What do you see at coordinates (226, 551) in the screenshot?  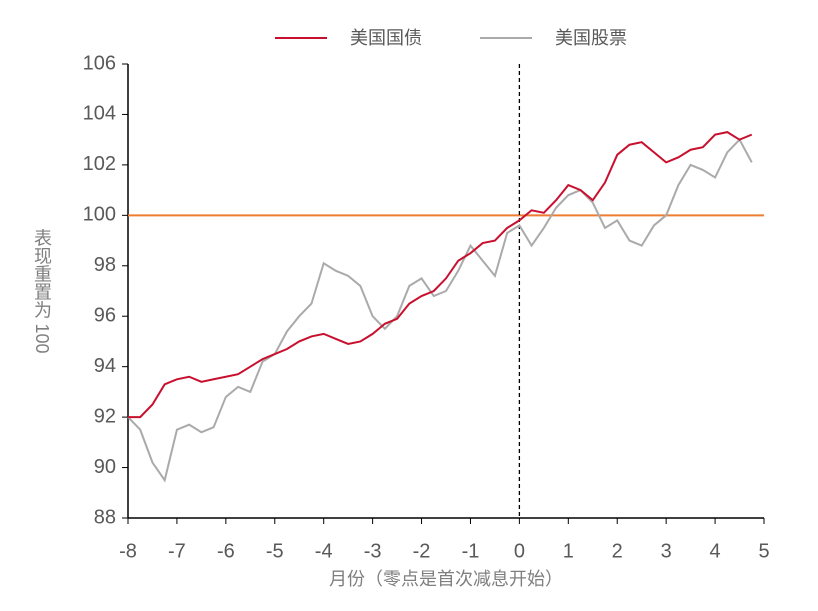 I see `x-tick-label: -6` at bounding box center [226, 551].